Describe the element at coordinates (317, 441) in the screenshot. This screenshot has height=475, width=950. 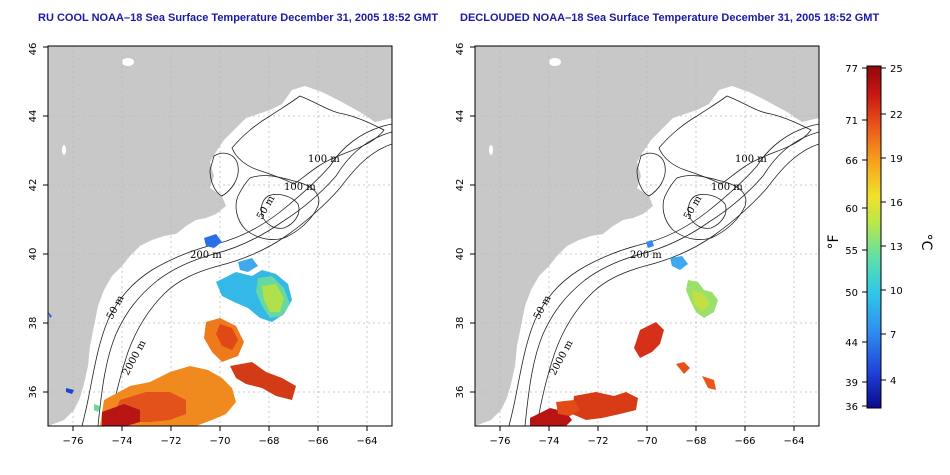
I see `x-tick-label: −66` at that location.